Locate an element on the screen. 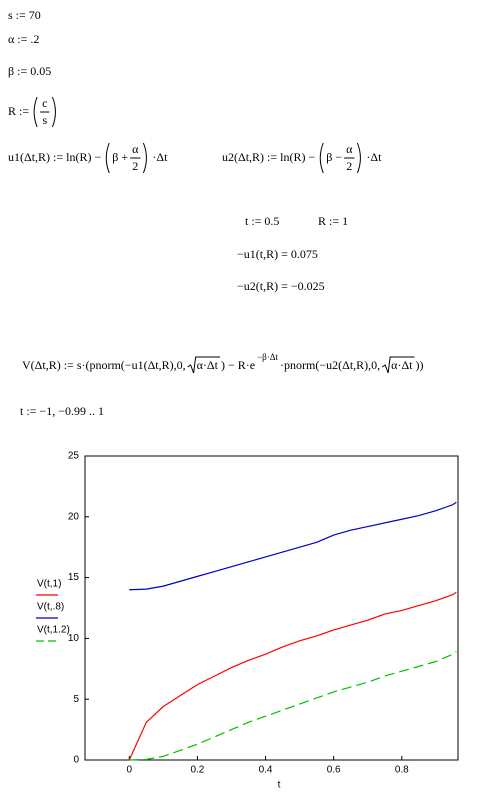 The image size is (477, 792). result-2: −u2(t,R) = −0.025 is located at coordinates (281, 286).